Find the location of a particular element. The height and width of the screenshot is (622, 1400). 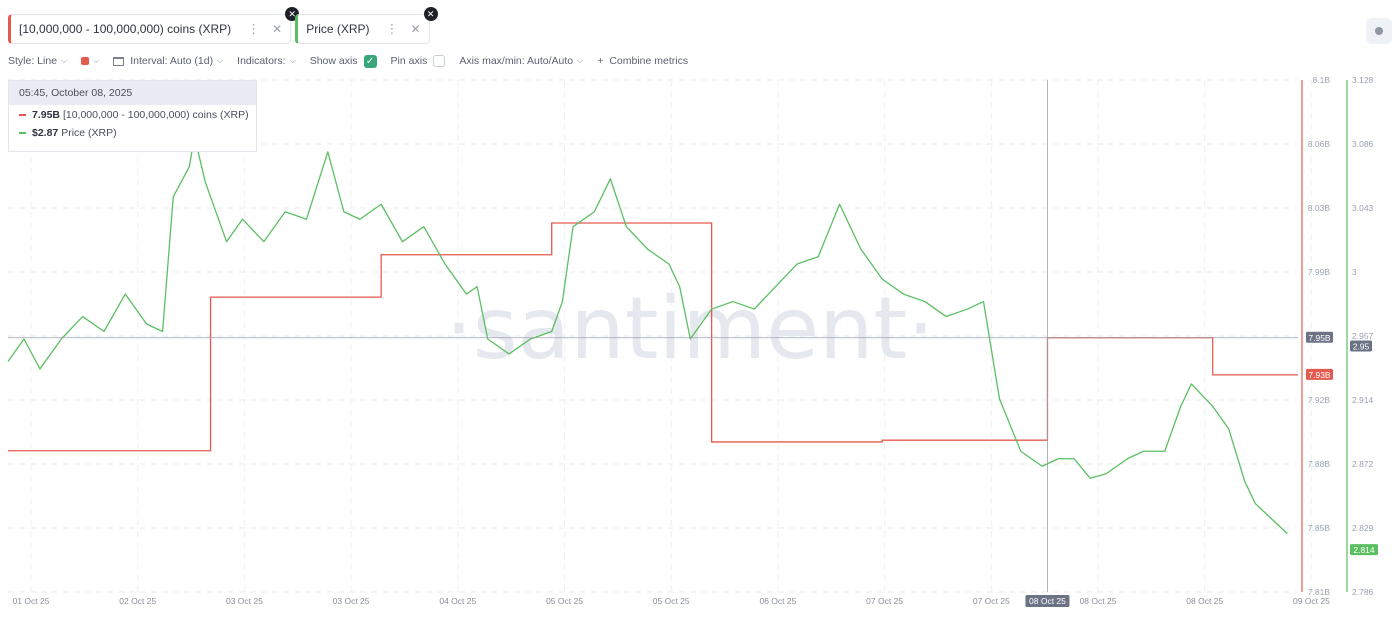

show-axis-toggle: Show axis ✓ is located at coordinates (343, 61).